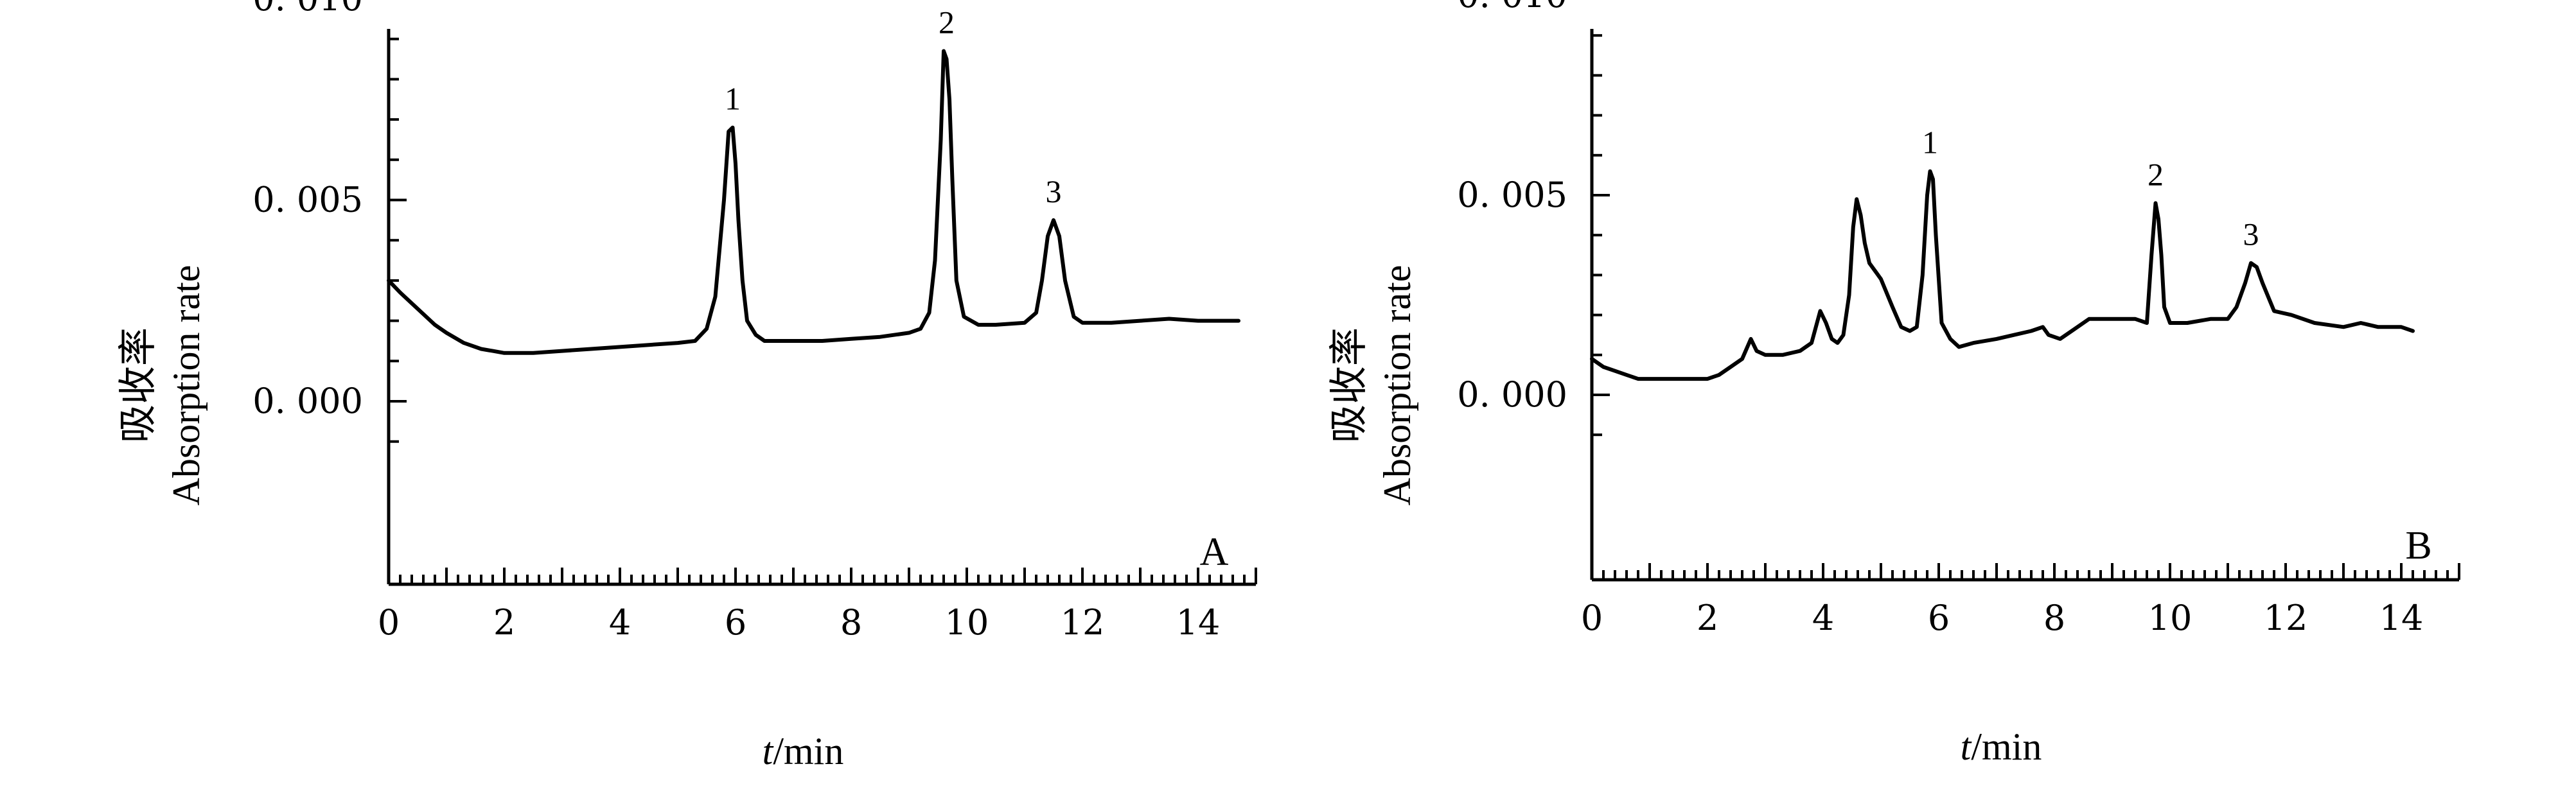 The image size is (2576, 791). What do you see at coordinates (307, 401) in the screenshot?
I see `y-tick-label-A: 0. 000` at bounding box center [307, 401].